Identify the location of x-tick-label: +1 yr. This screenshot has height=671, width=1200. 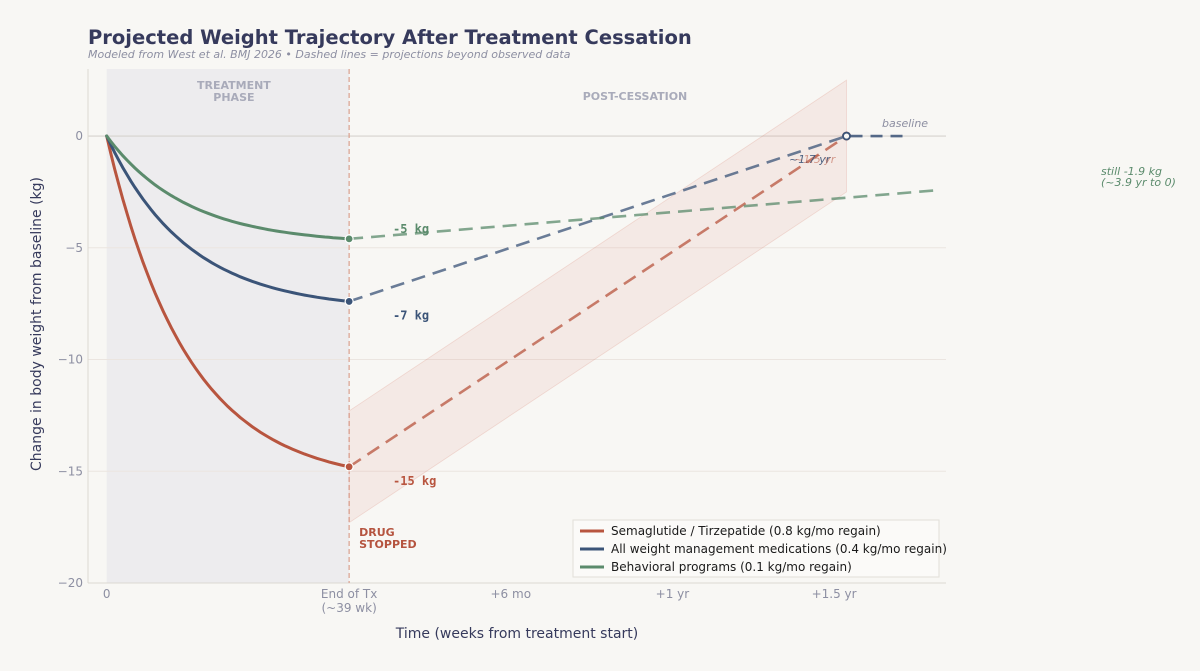
(673, 594).